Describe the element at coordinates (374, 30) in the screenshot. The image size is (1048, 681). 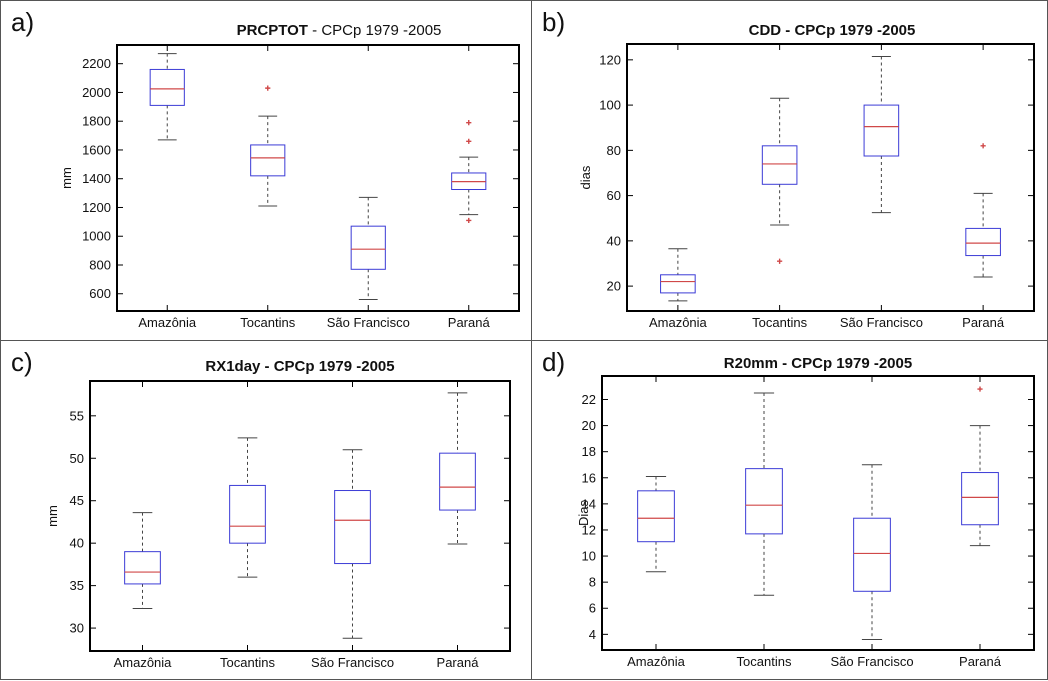
I see `chart-title-text: - CPCp 1979 -2005` at that location.